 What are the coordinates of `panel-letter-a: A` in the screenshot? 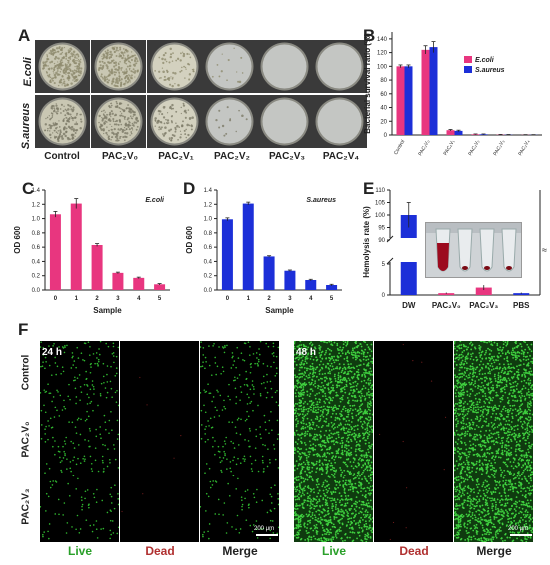 It's located at (24, 35).